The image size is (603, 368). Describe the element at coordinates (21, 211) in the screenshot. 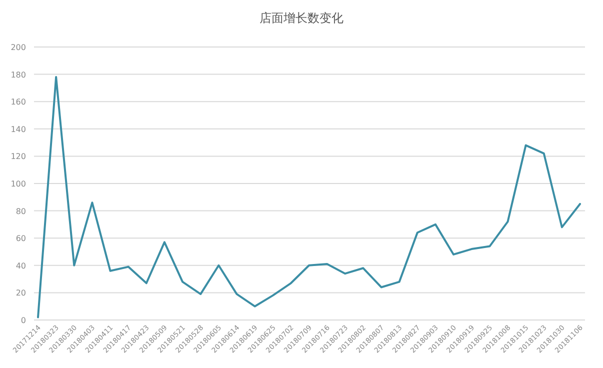

I see `y-tick-label: 80` at that location.